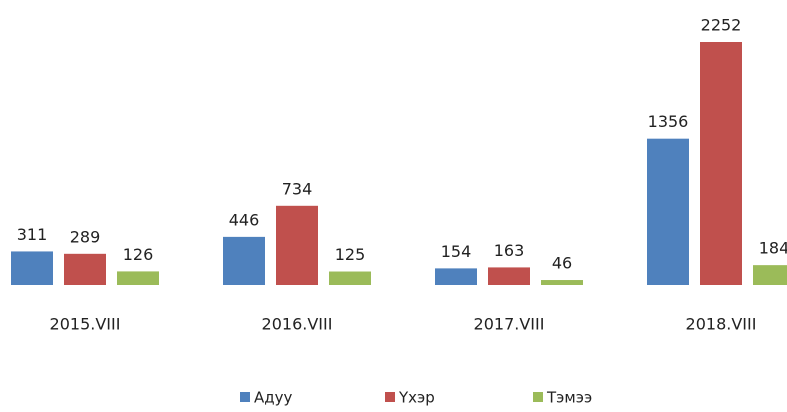  Describe the element at coordinates (350, 254) in the screenshot. I see `data-label: 125` at that location.